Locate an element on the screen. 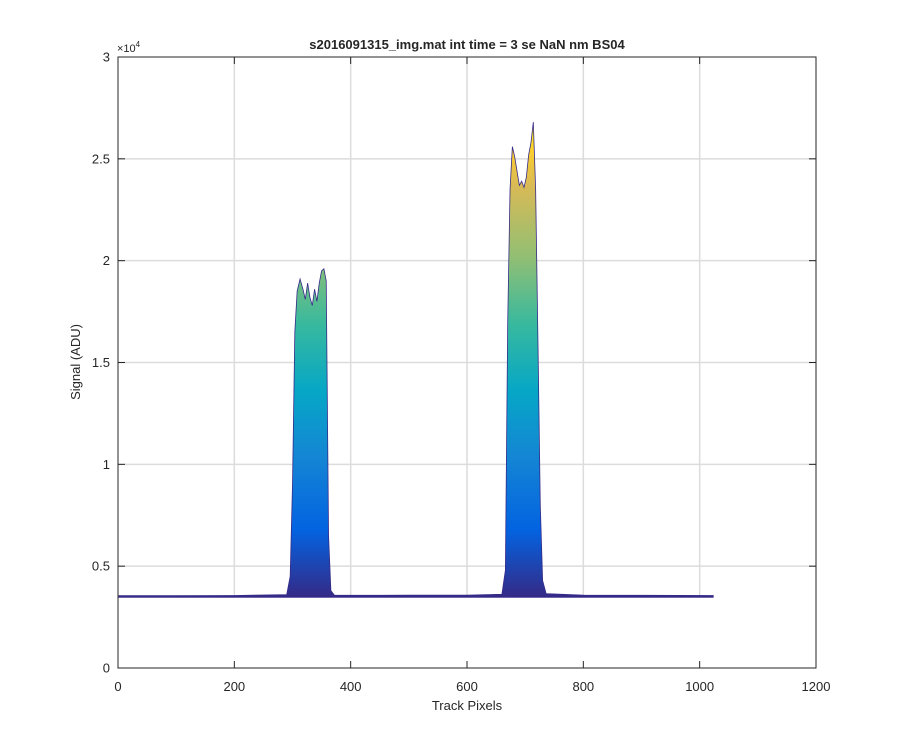 The width and height of the screenshot is (900, 750). y-tick-label: 2 is located at coordinates (106, 260).